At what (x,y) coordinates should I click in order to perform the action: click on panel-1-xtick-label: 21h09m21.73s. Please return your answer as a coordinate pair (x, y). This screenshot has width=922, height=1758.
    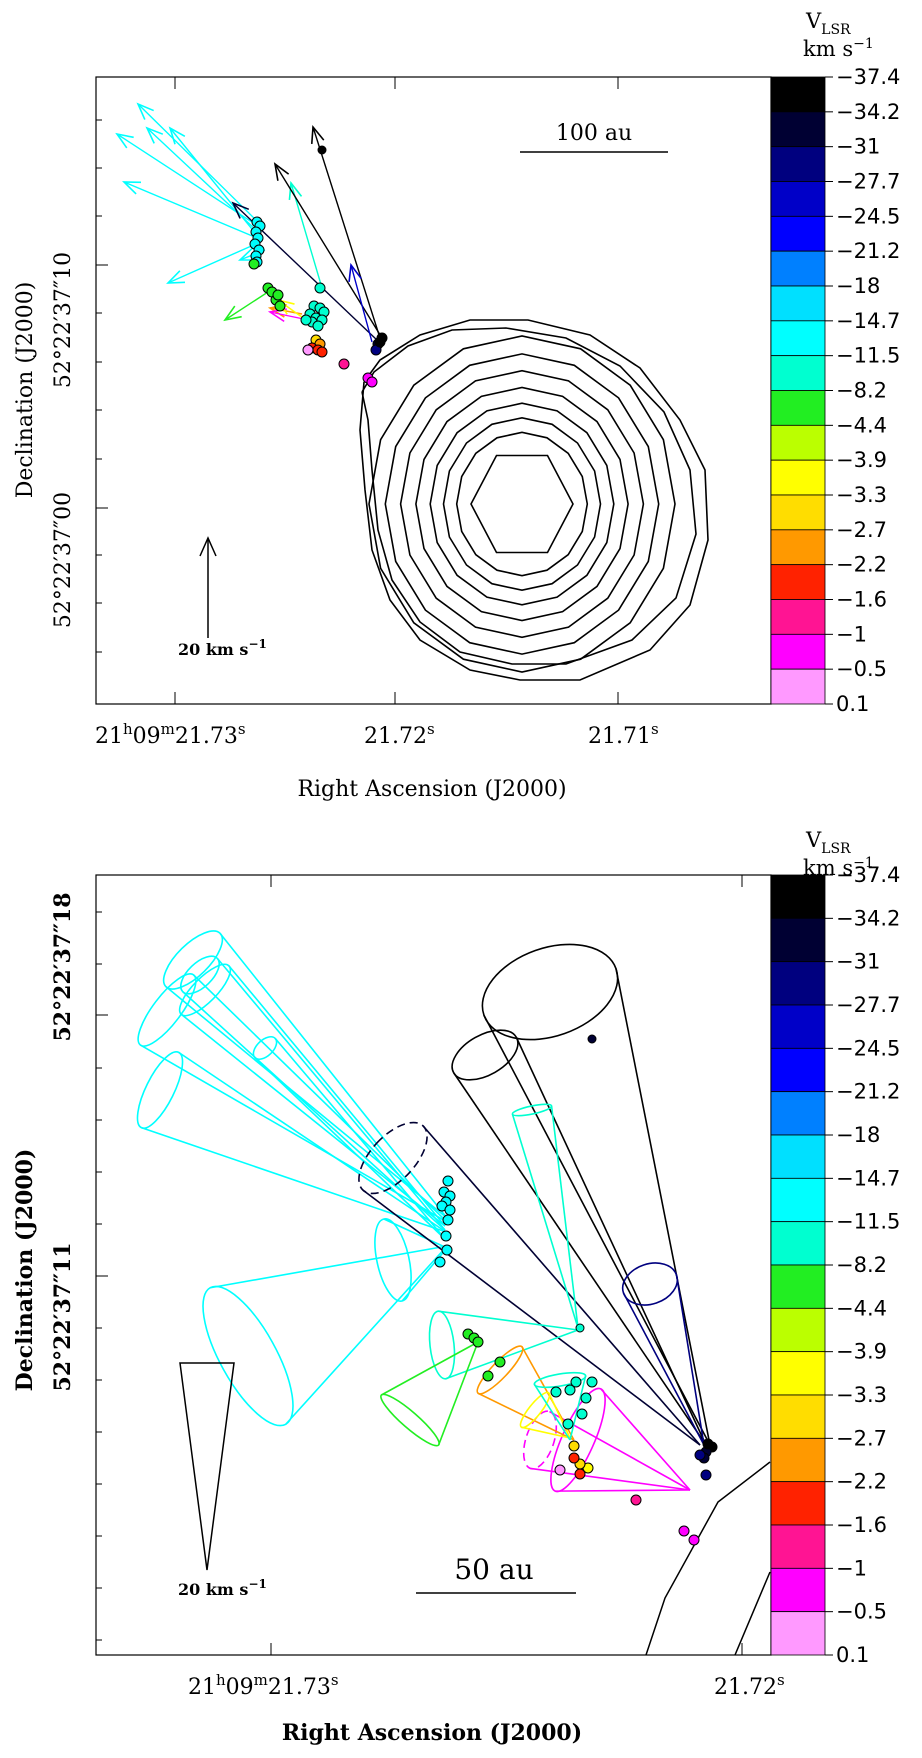
    Looking at the image, I should click on (170, 734).